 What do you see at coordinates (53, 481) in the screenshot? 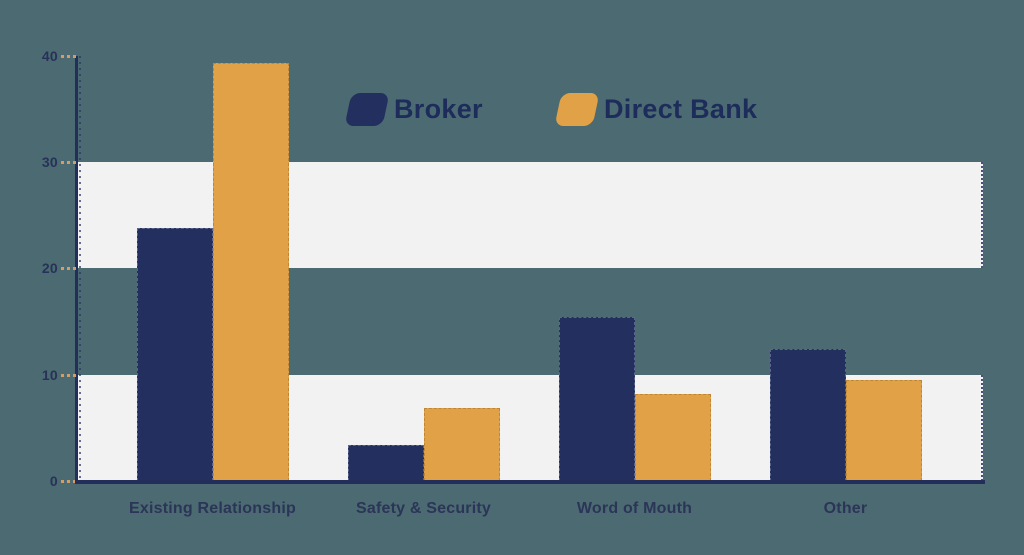
I see `y-tick-label-0: 0` at bounding box center [53, 481].